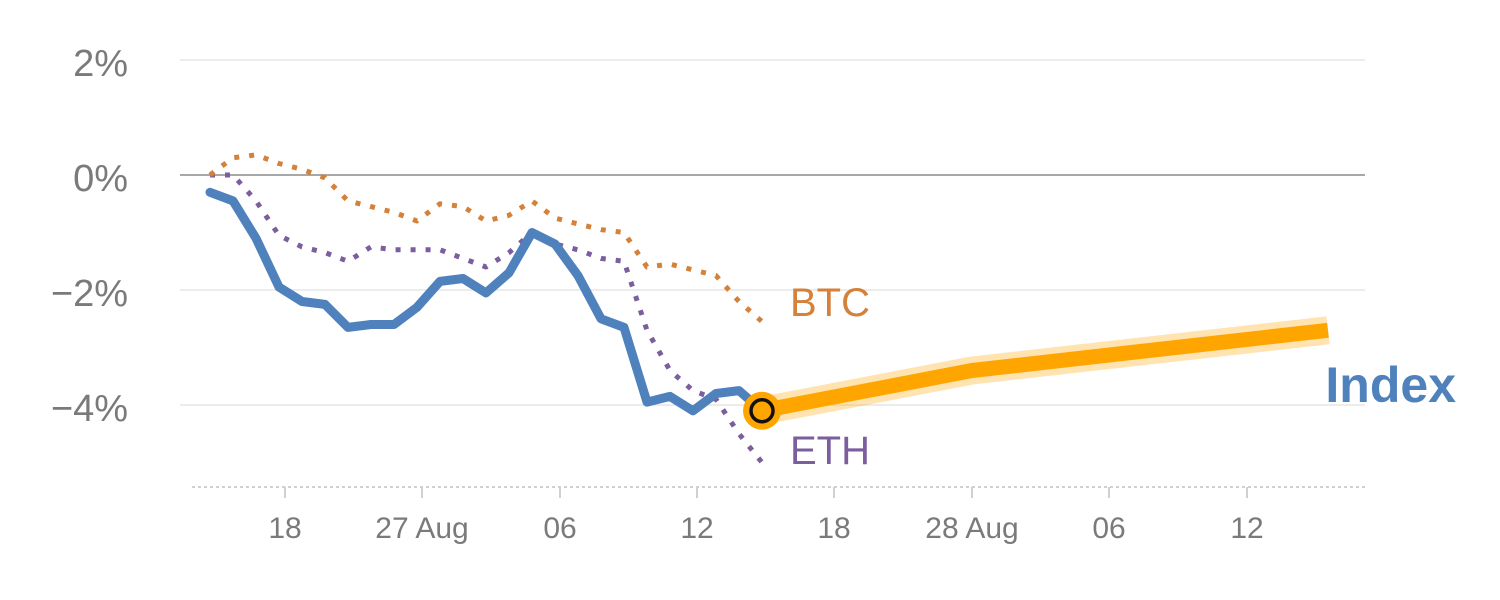 The image size is (1500, 600). I want to click on x-tick-label: 28 Aug, so click(971, 528).